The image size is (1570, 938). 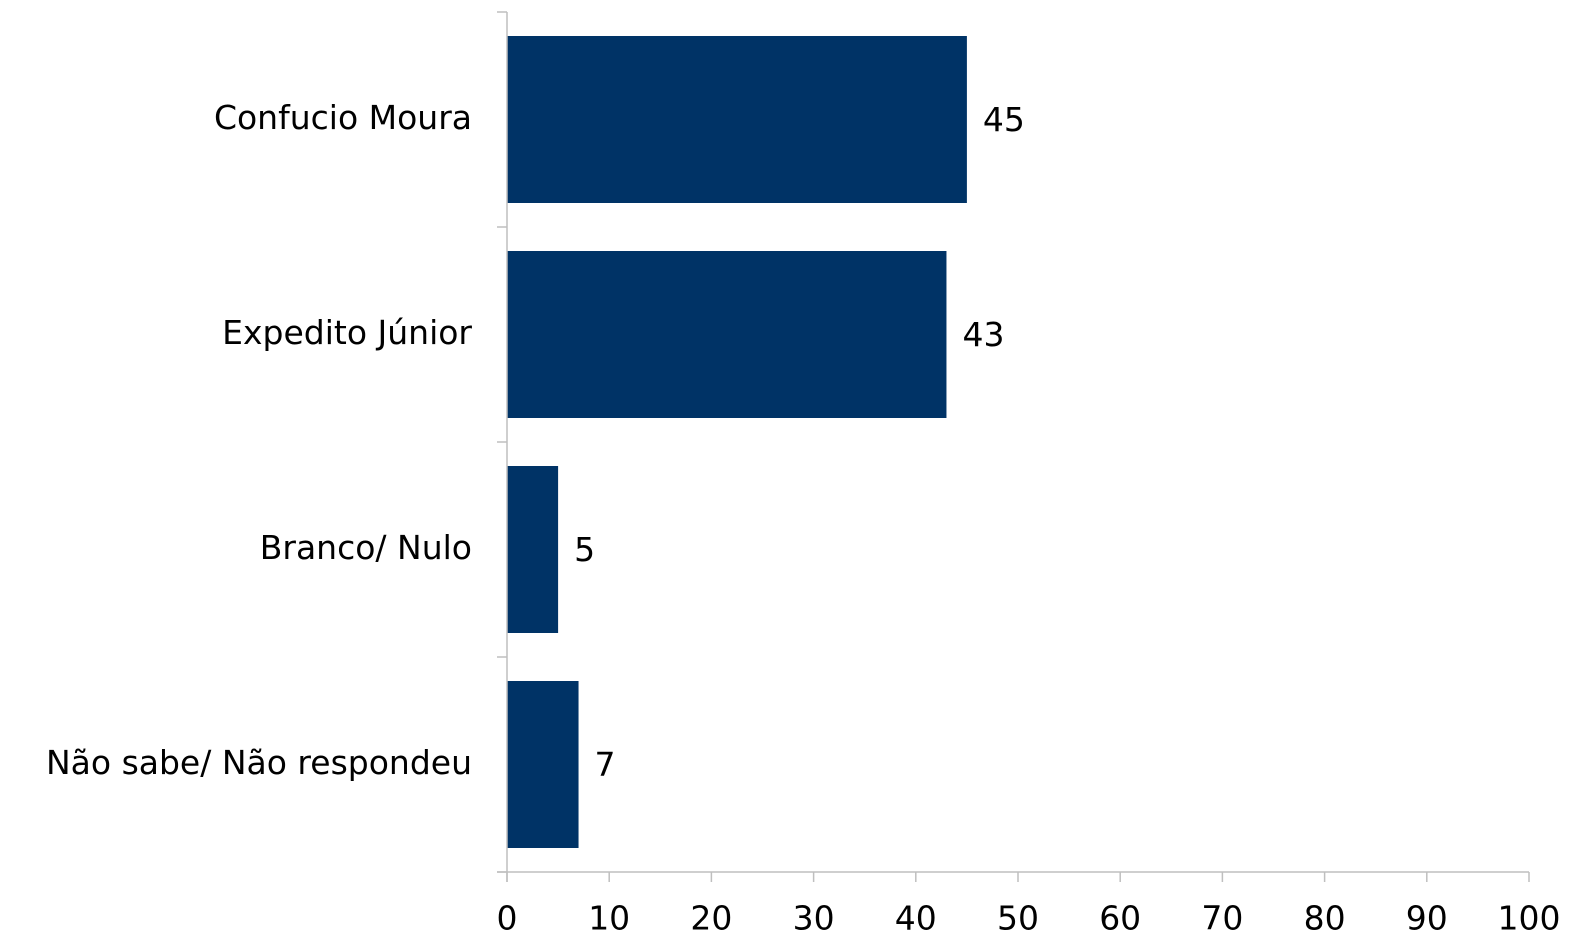 I want to click on x-tick-label: 50, so click(x=1018, y=918).